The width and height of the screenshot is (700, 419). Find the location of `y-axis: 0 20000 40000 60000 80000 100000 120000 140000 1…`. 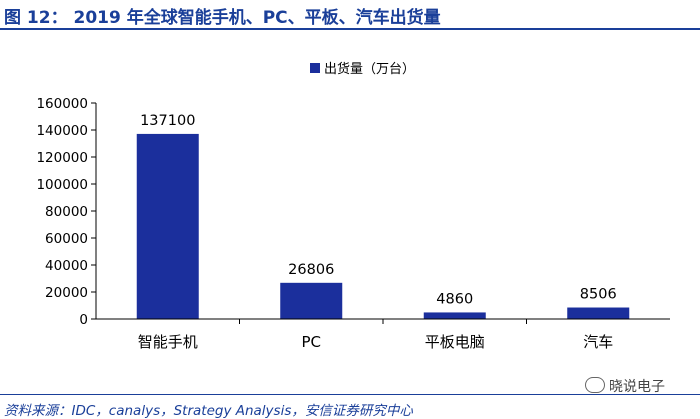

y-axis: 0 20000 40000 60000 80000 100000 120000 140000 1… is located at coordinates (66, 212).